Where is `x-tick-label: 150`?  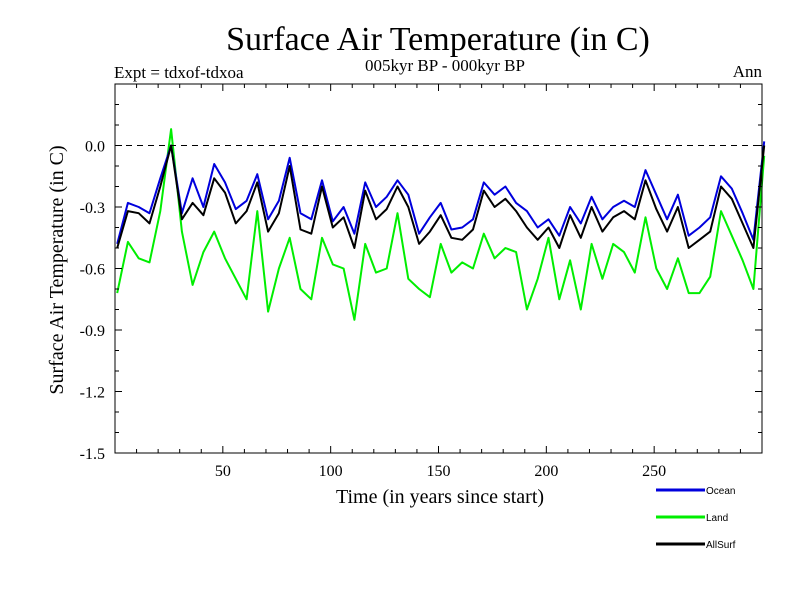 x-tick-label: 150 is located at coordinates (439, 471).